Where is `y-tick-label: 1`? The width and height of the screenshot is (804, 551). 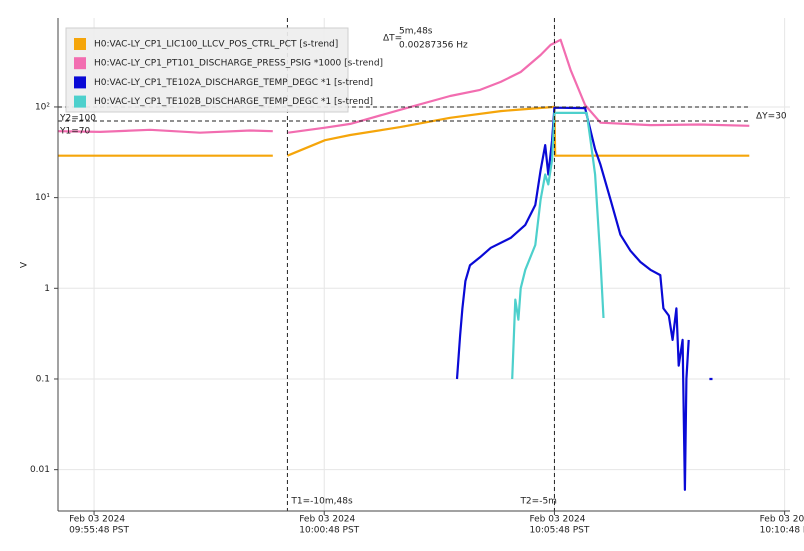
y-tick-label: 1 is located at coordinates (47, 289).